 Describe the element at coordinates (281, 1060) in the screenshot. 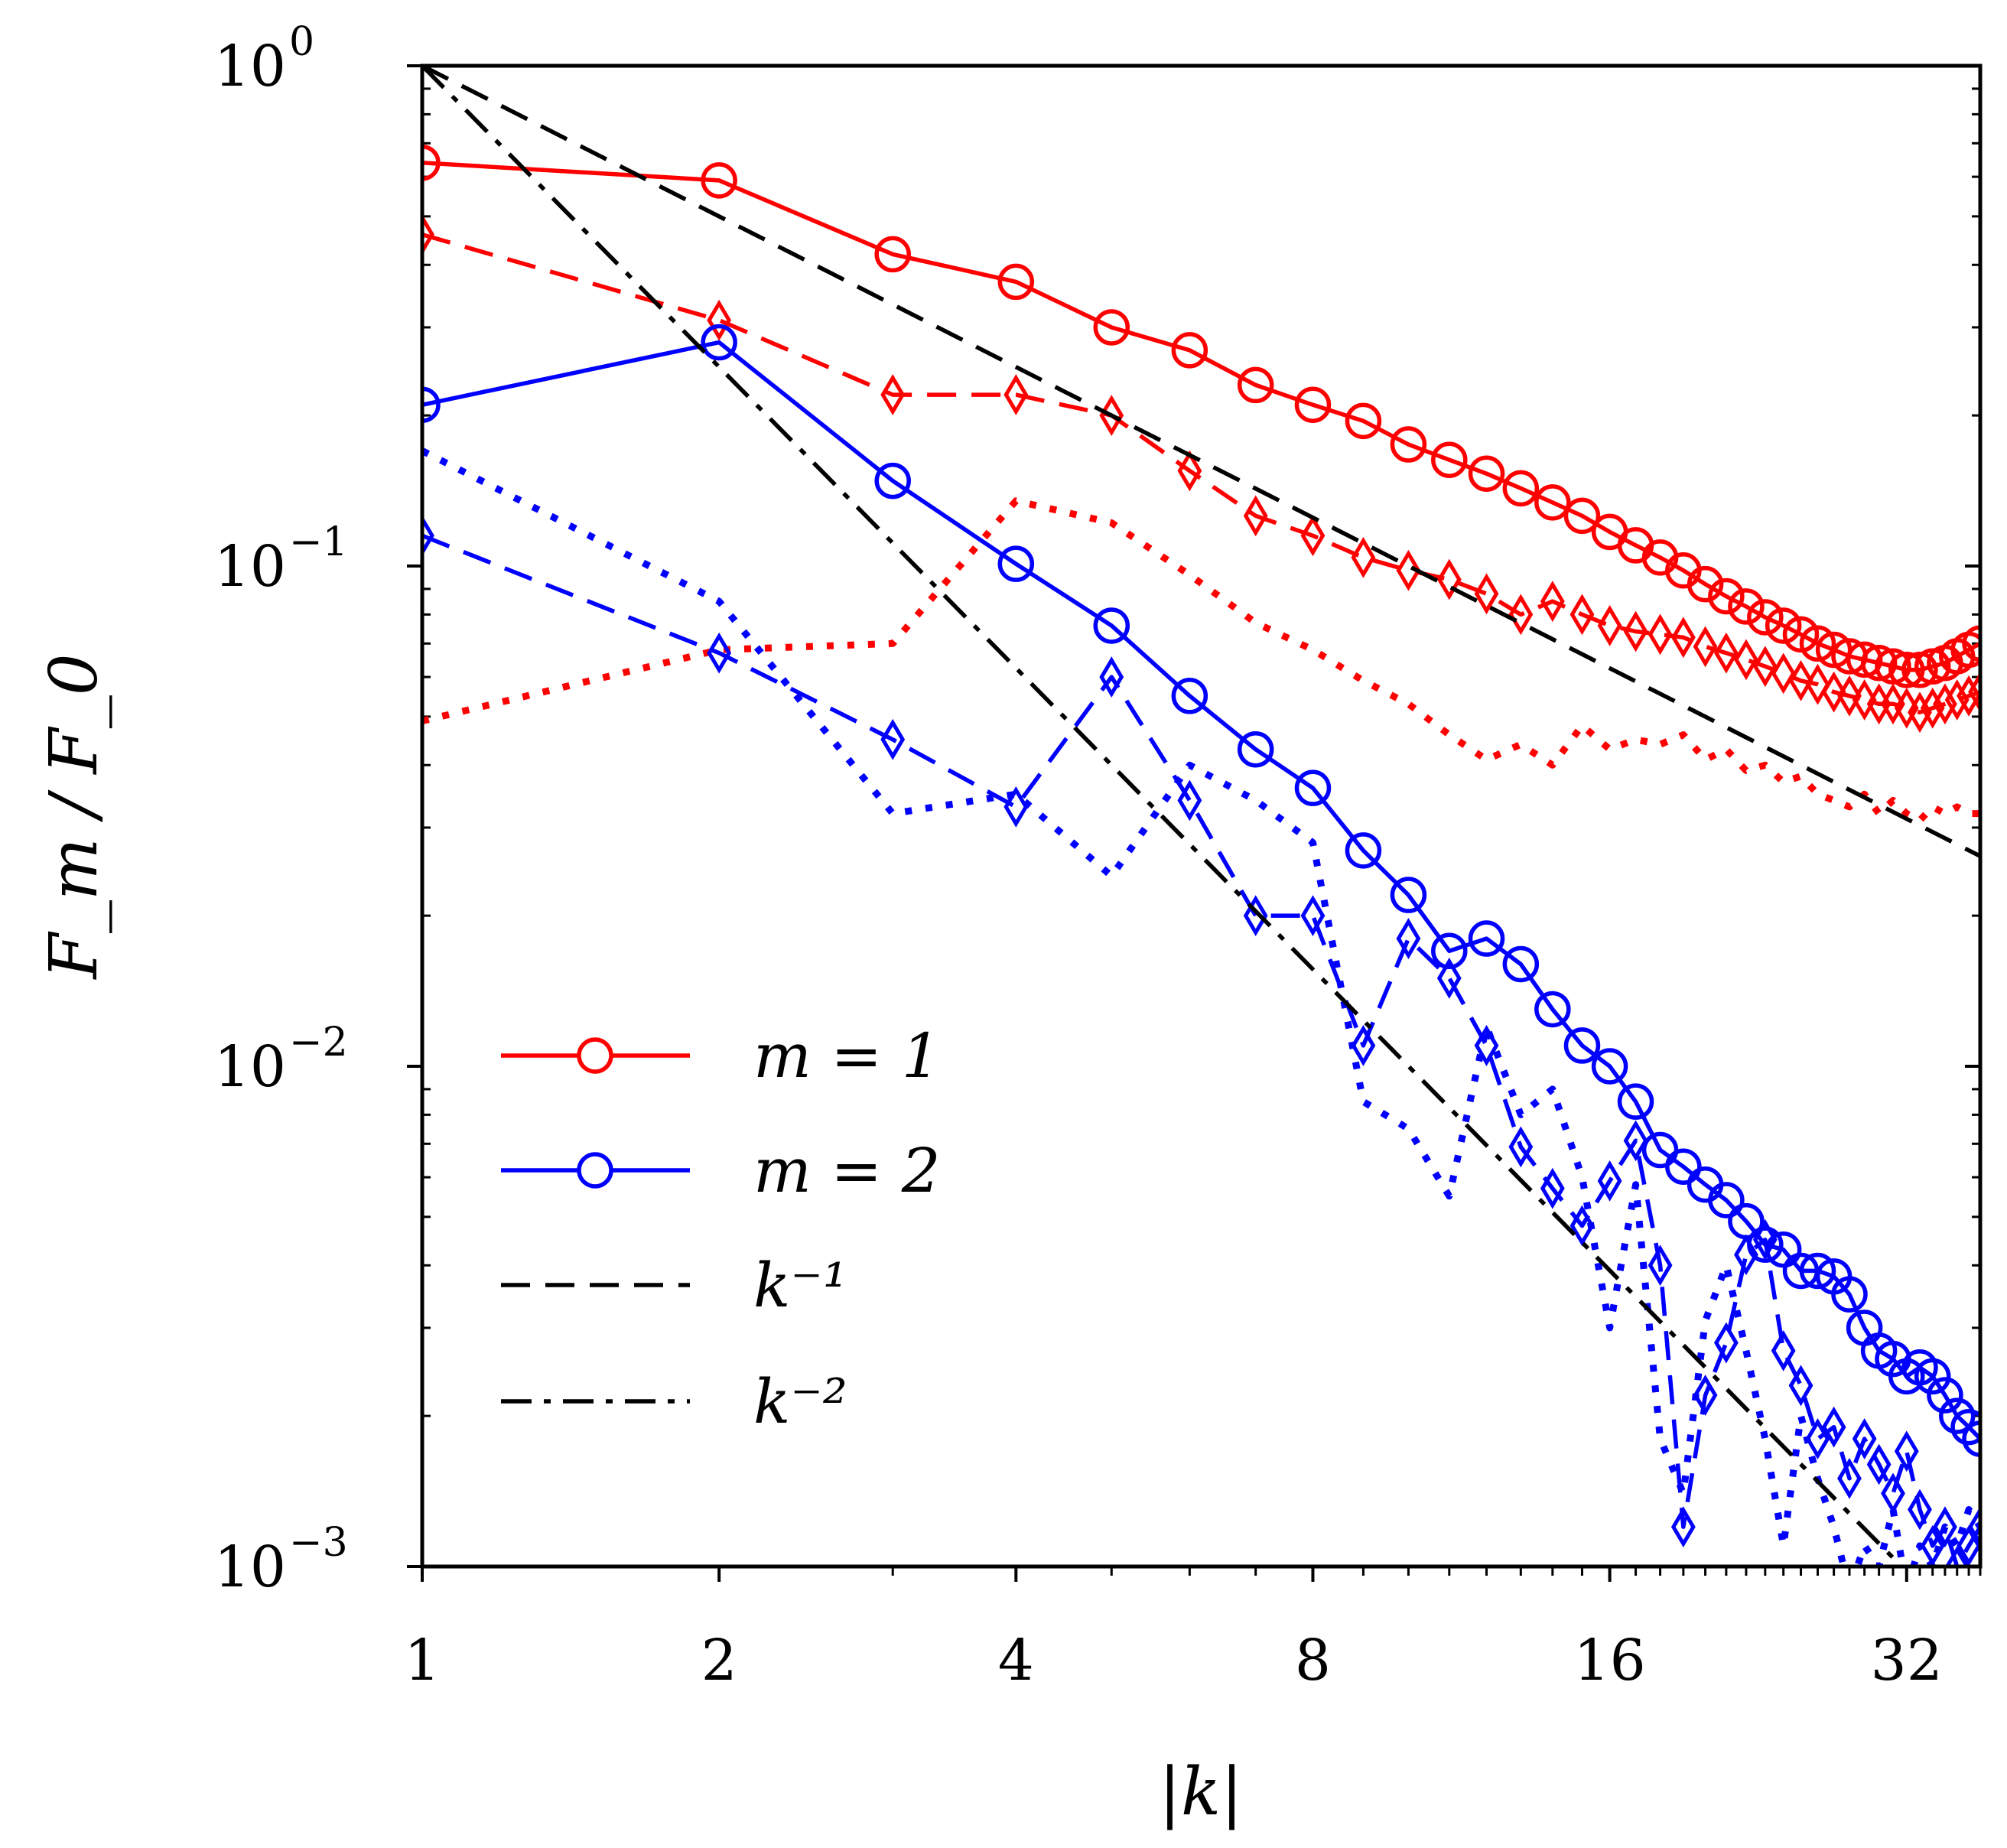

I see `y-tick-label: 10 −2` at that location.